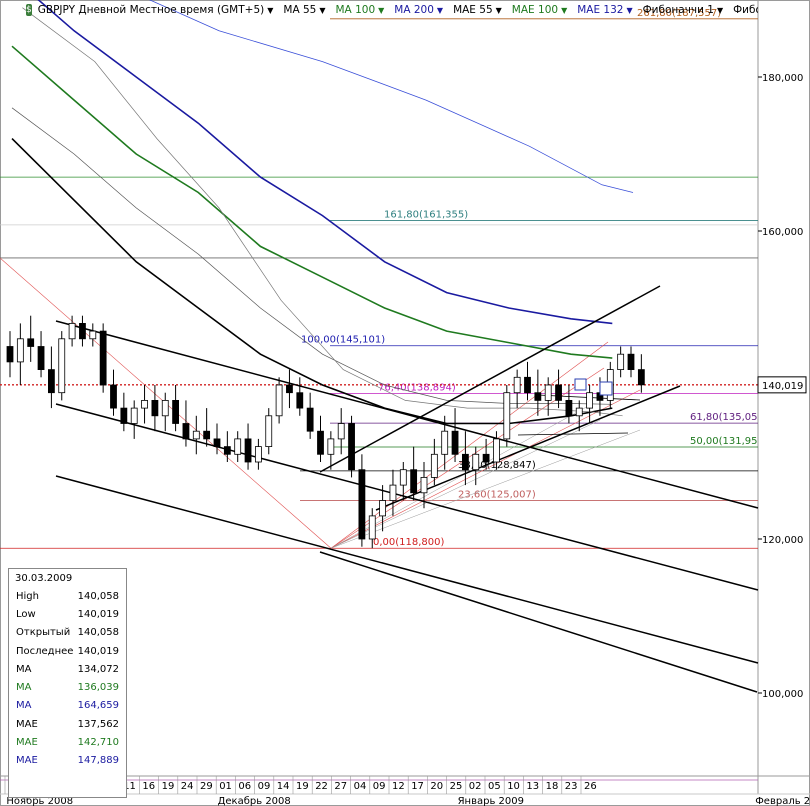 The height and width of the screenshot is (806, 810). What do you see at coordinates (539, 10) in the screenshot?
I see `indicator-4: MAE 100 ▼` at bounding box center [539, 10].